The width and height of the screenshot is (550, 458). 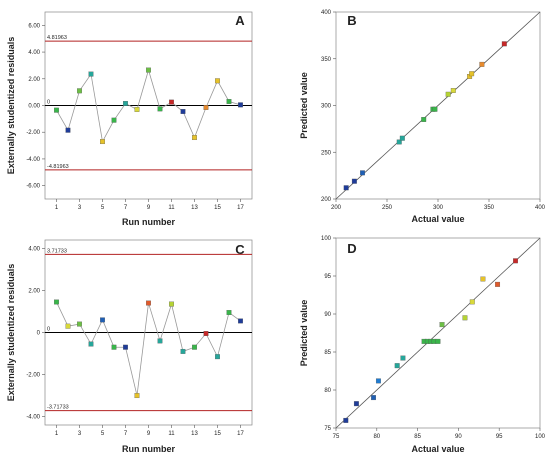 What do you see at coordinates (327, 315) in the screenshot?
I see `panel-d-ytick-label: 90` at bounding box center [327, 315].